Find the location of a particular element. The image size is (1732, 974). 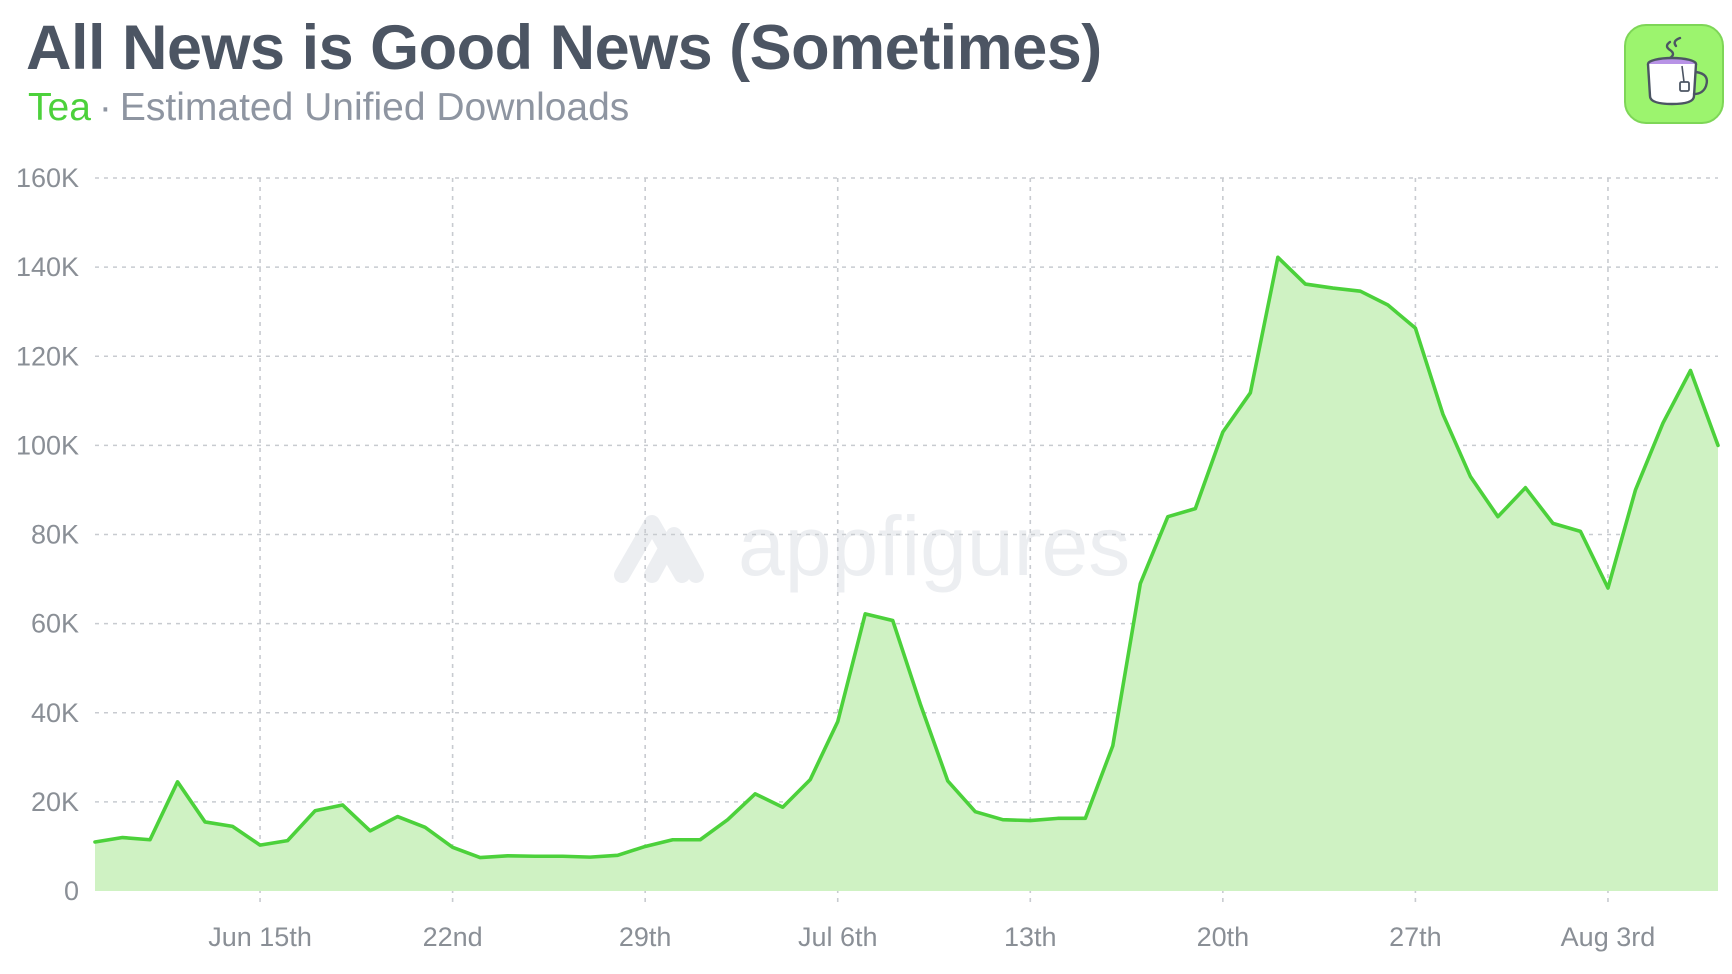

y-tick-label: 140K is located at coordinates (47, 267).